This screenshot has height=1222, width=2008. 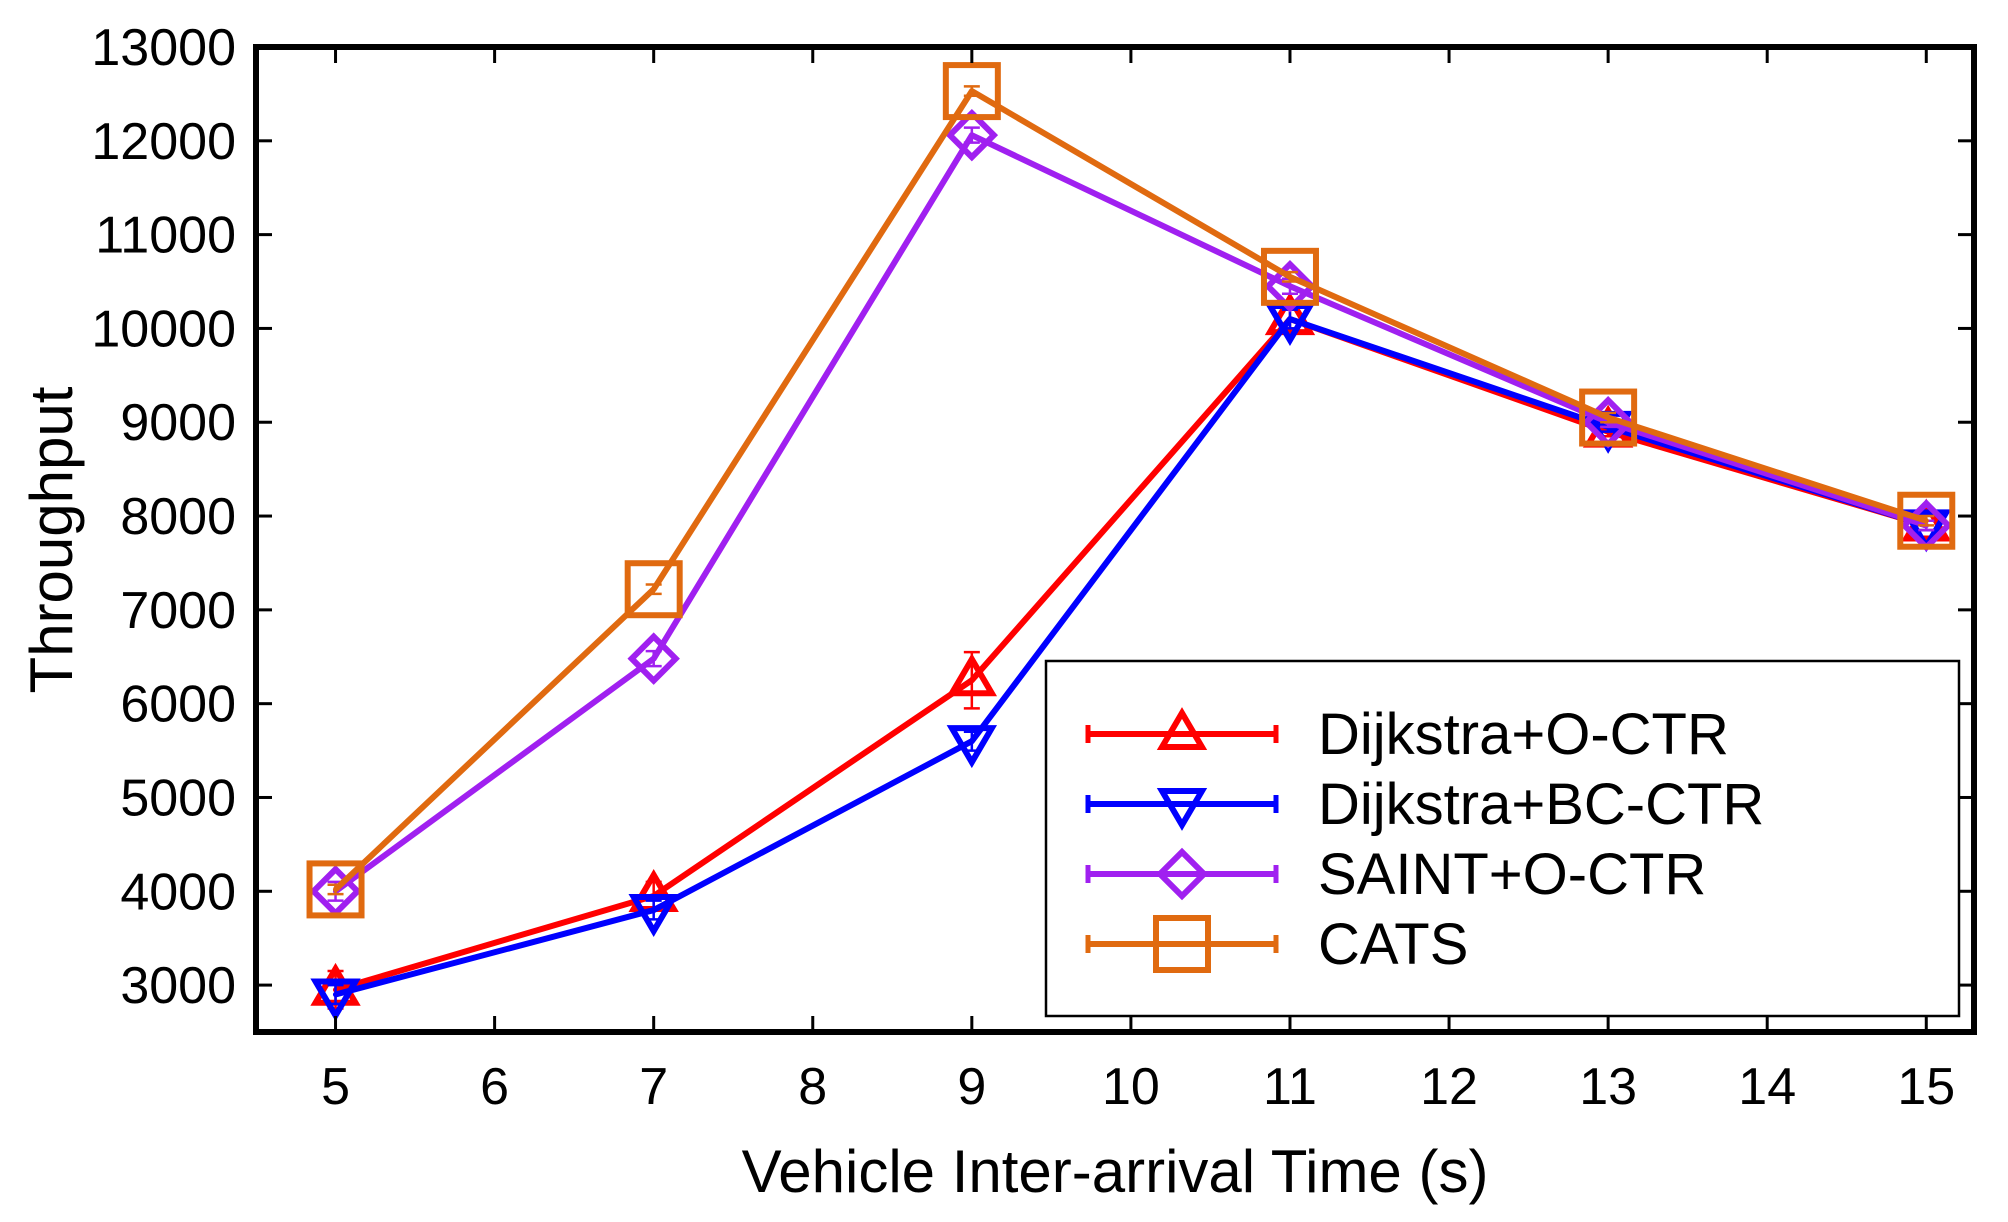 I want to click on legend-triangle-up-icon, so click(x=1182, y=729).